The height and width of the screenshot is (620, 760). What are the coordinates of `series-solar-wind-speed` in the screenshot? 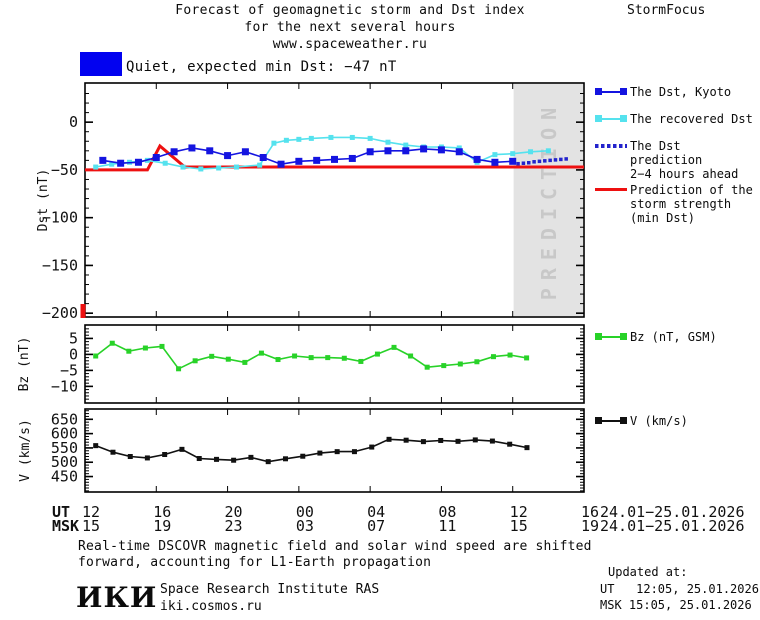 It's located at (311, 450).